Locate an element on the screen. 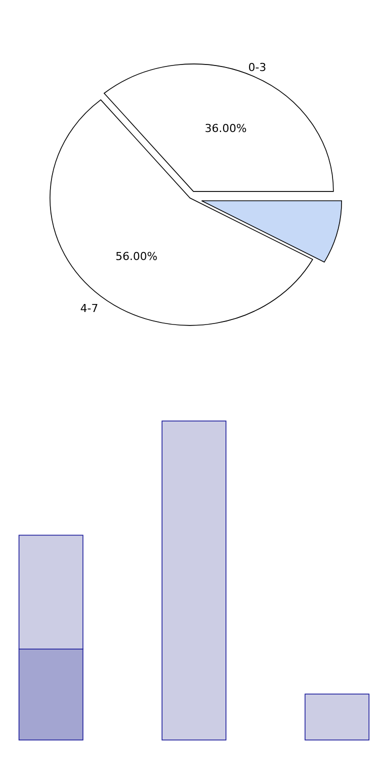 The width and height of the screenshot is (390, 780). data-label: 36.00% is located at coordinates (225, 128).